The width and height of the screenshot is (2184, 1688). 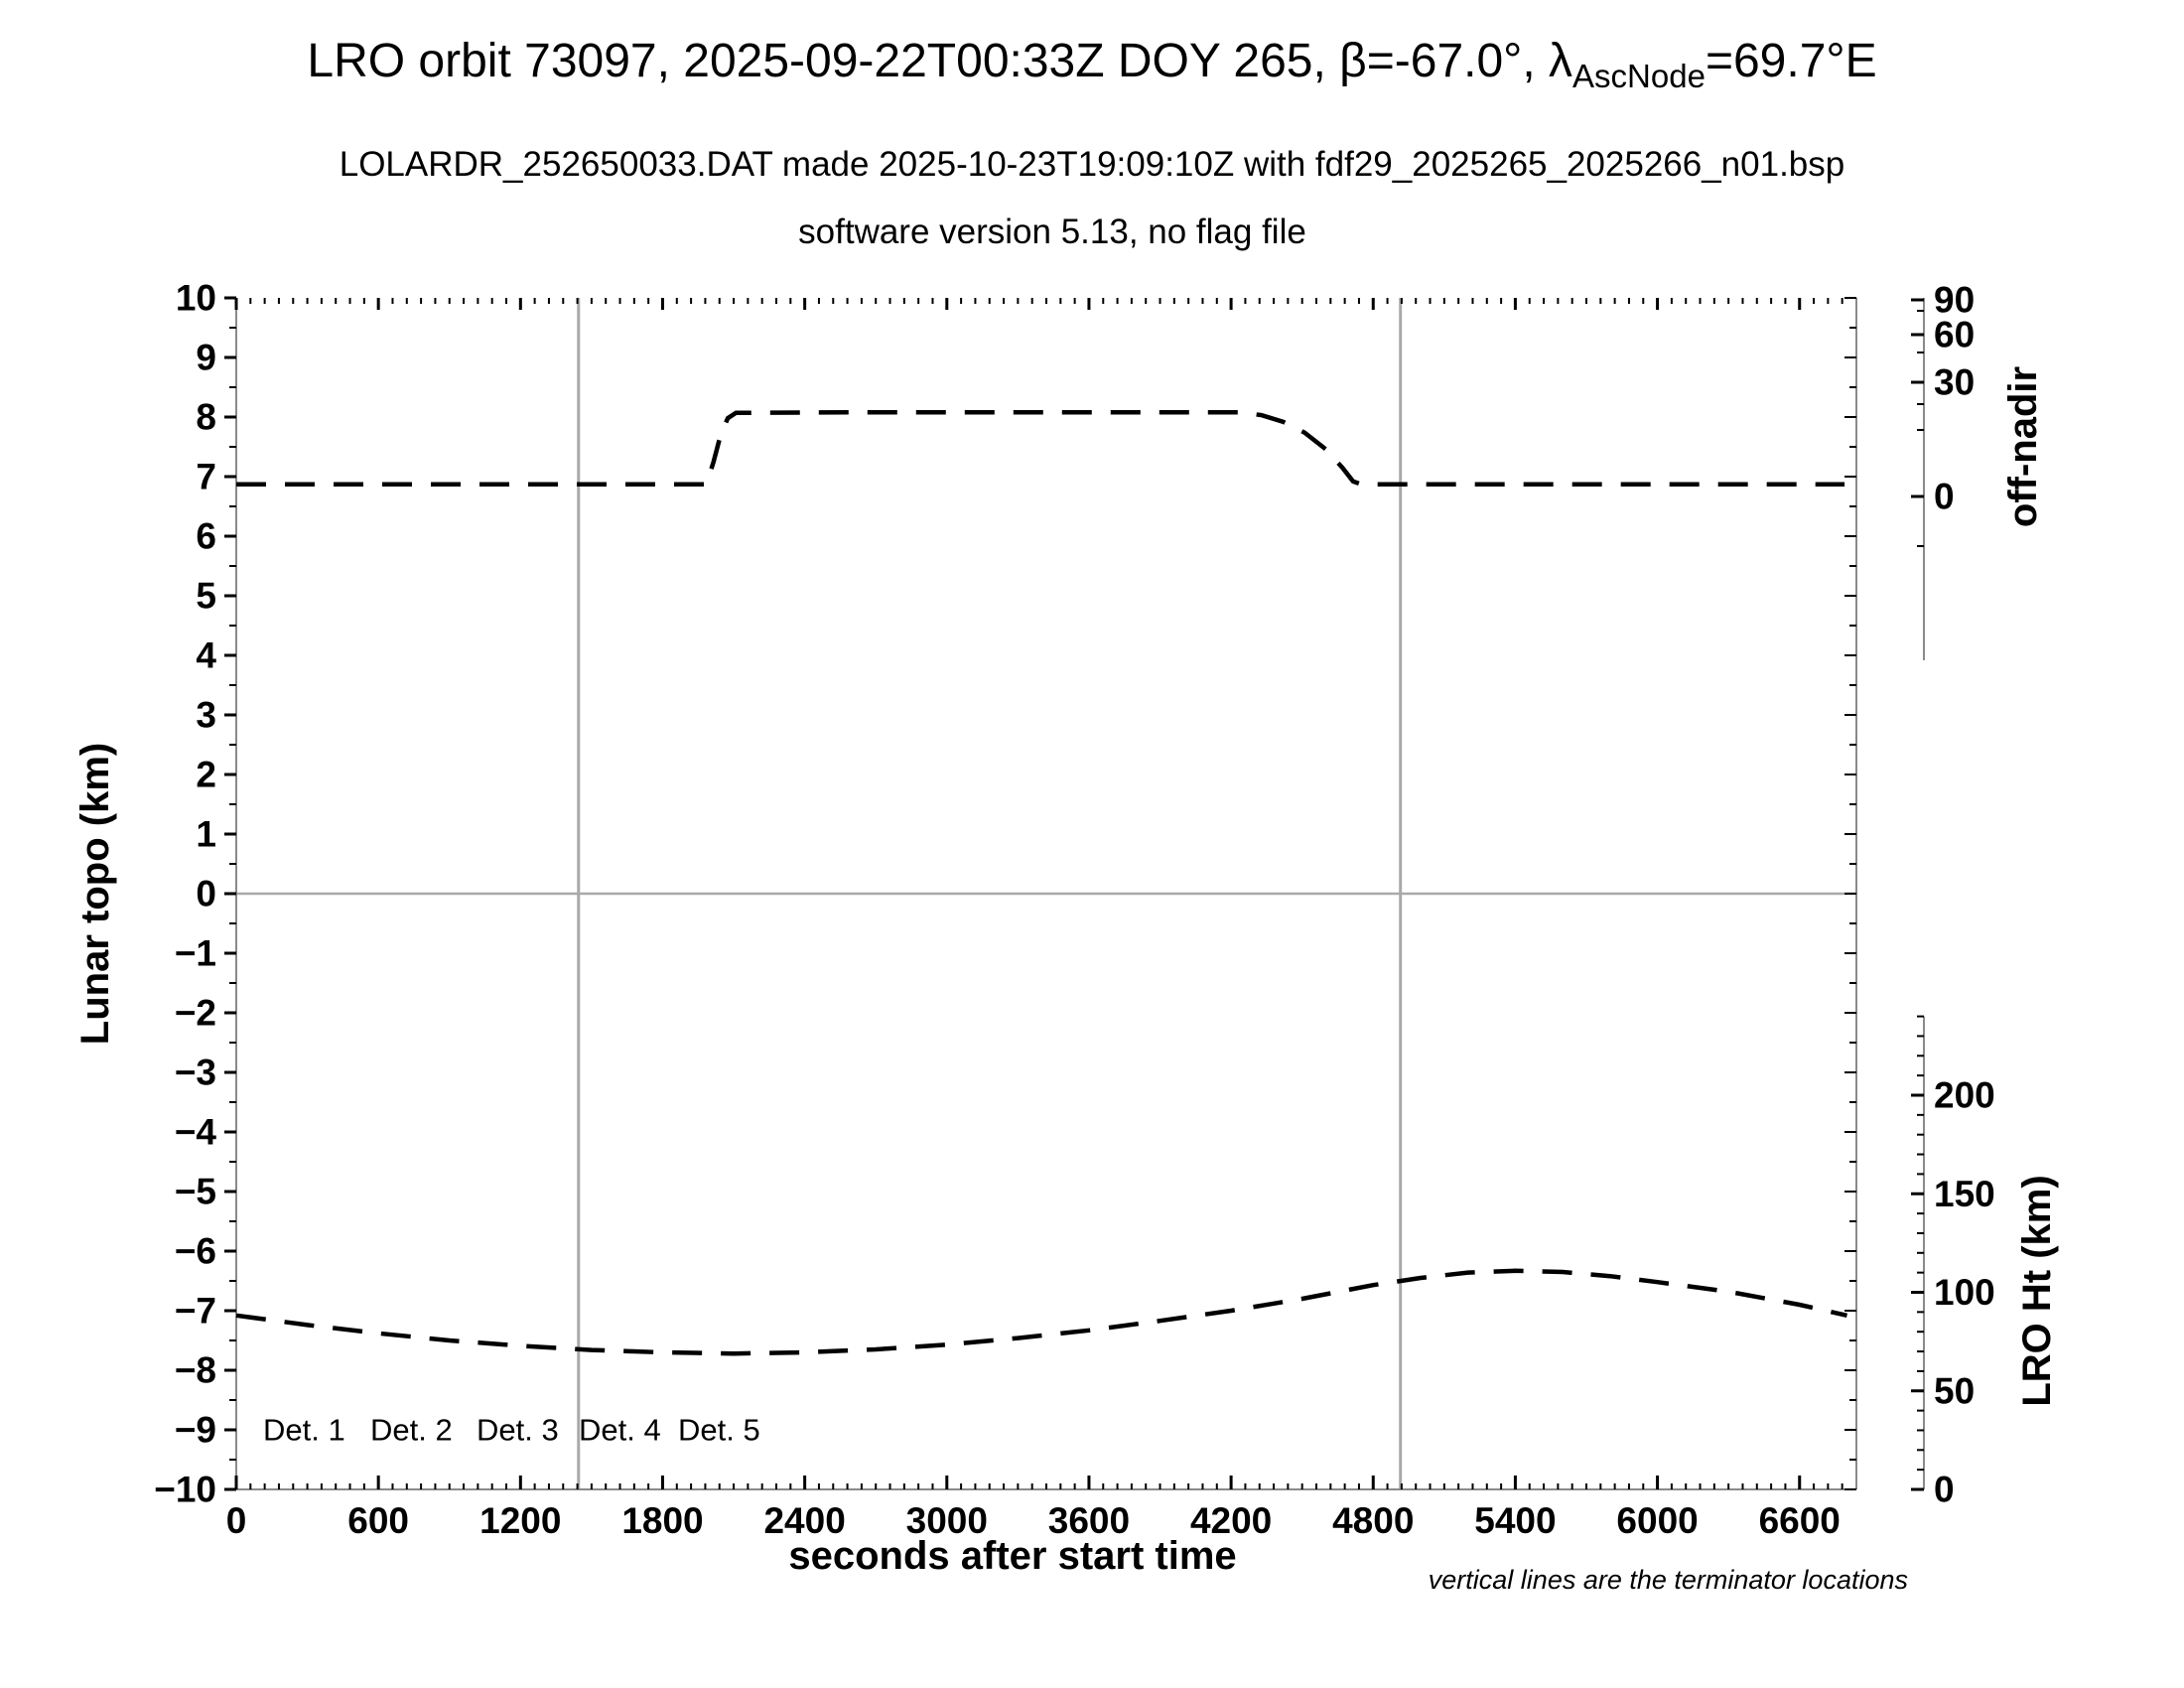 What do you see at coordinates (378, 1520) in the screenshot?
I see `x-tick-label: 600` at bounding box center [378, 1520].